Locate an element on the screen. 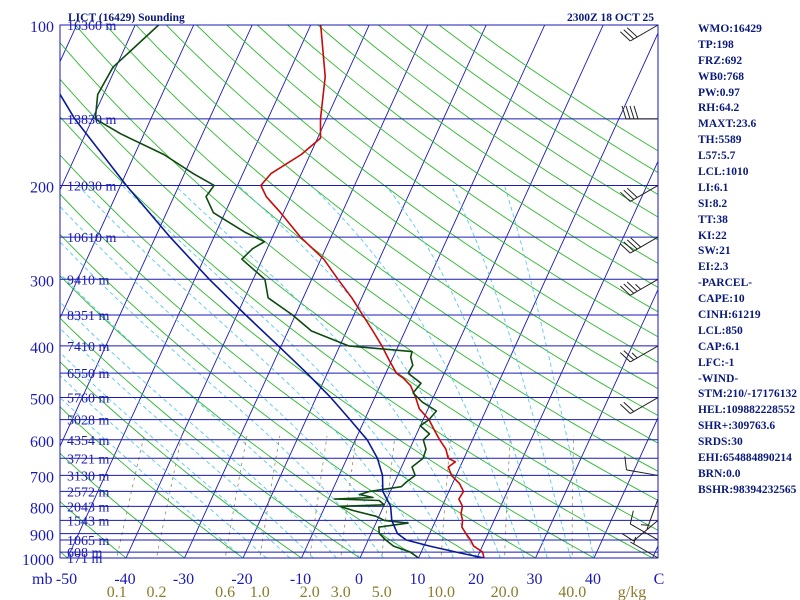  temperature-tick-label: -40 is located at coordinates (124, 579).